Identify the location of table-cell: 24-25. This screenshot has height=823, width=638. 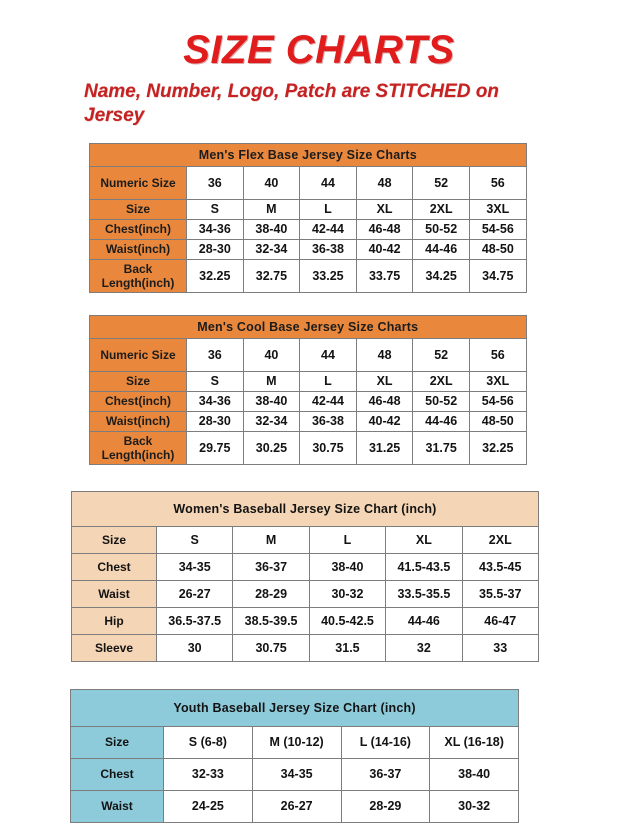
(208, 806).